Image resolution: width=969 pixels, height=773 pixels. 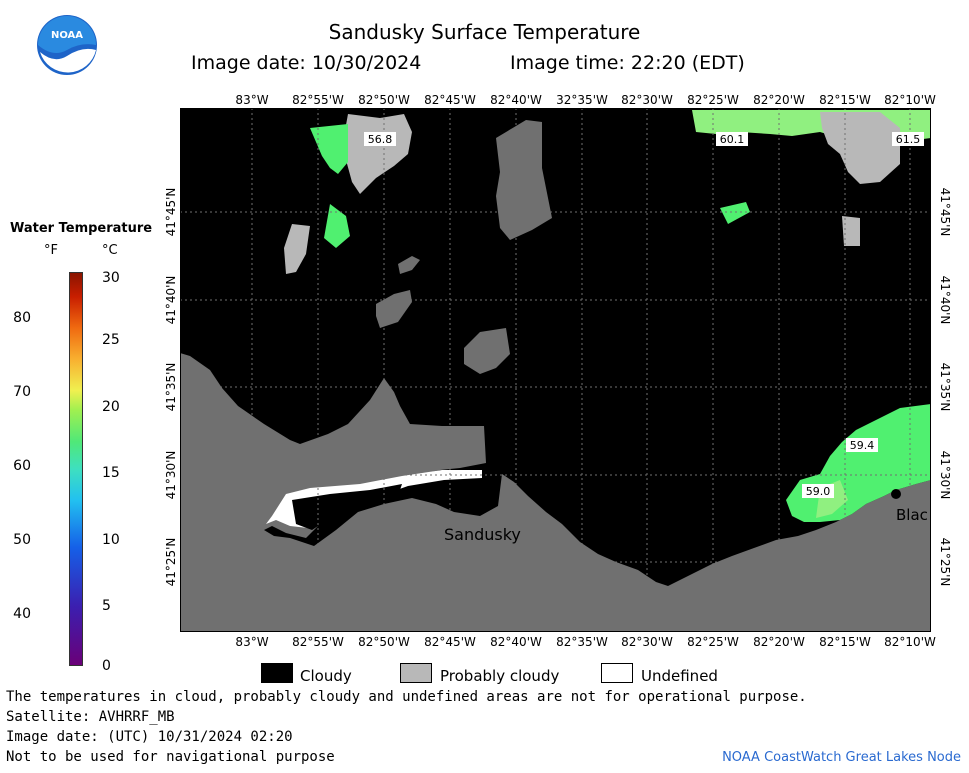 What do you see at coordinates (860, 148) in the screenshot?
I see `probably-cloudy-ne` at bounding box center [860, 148].